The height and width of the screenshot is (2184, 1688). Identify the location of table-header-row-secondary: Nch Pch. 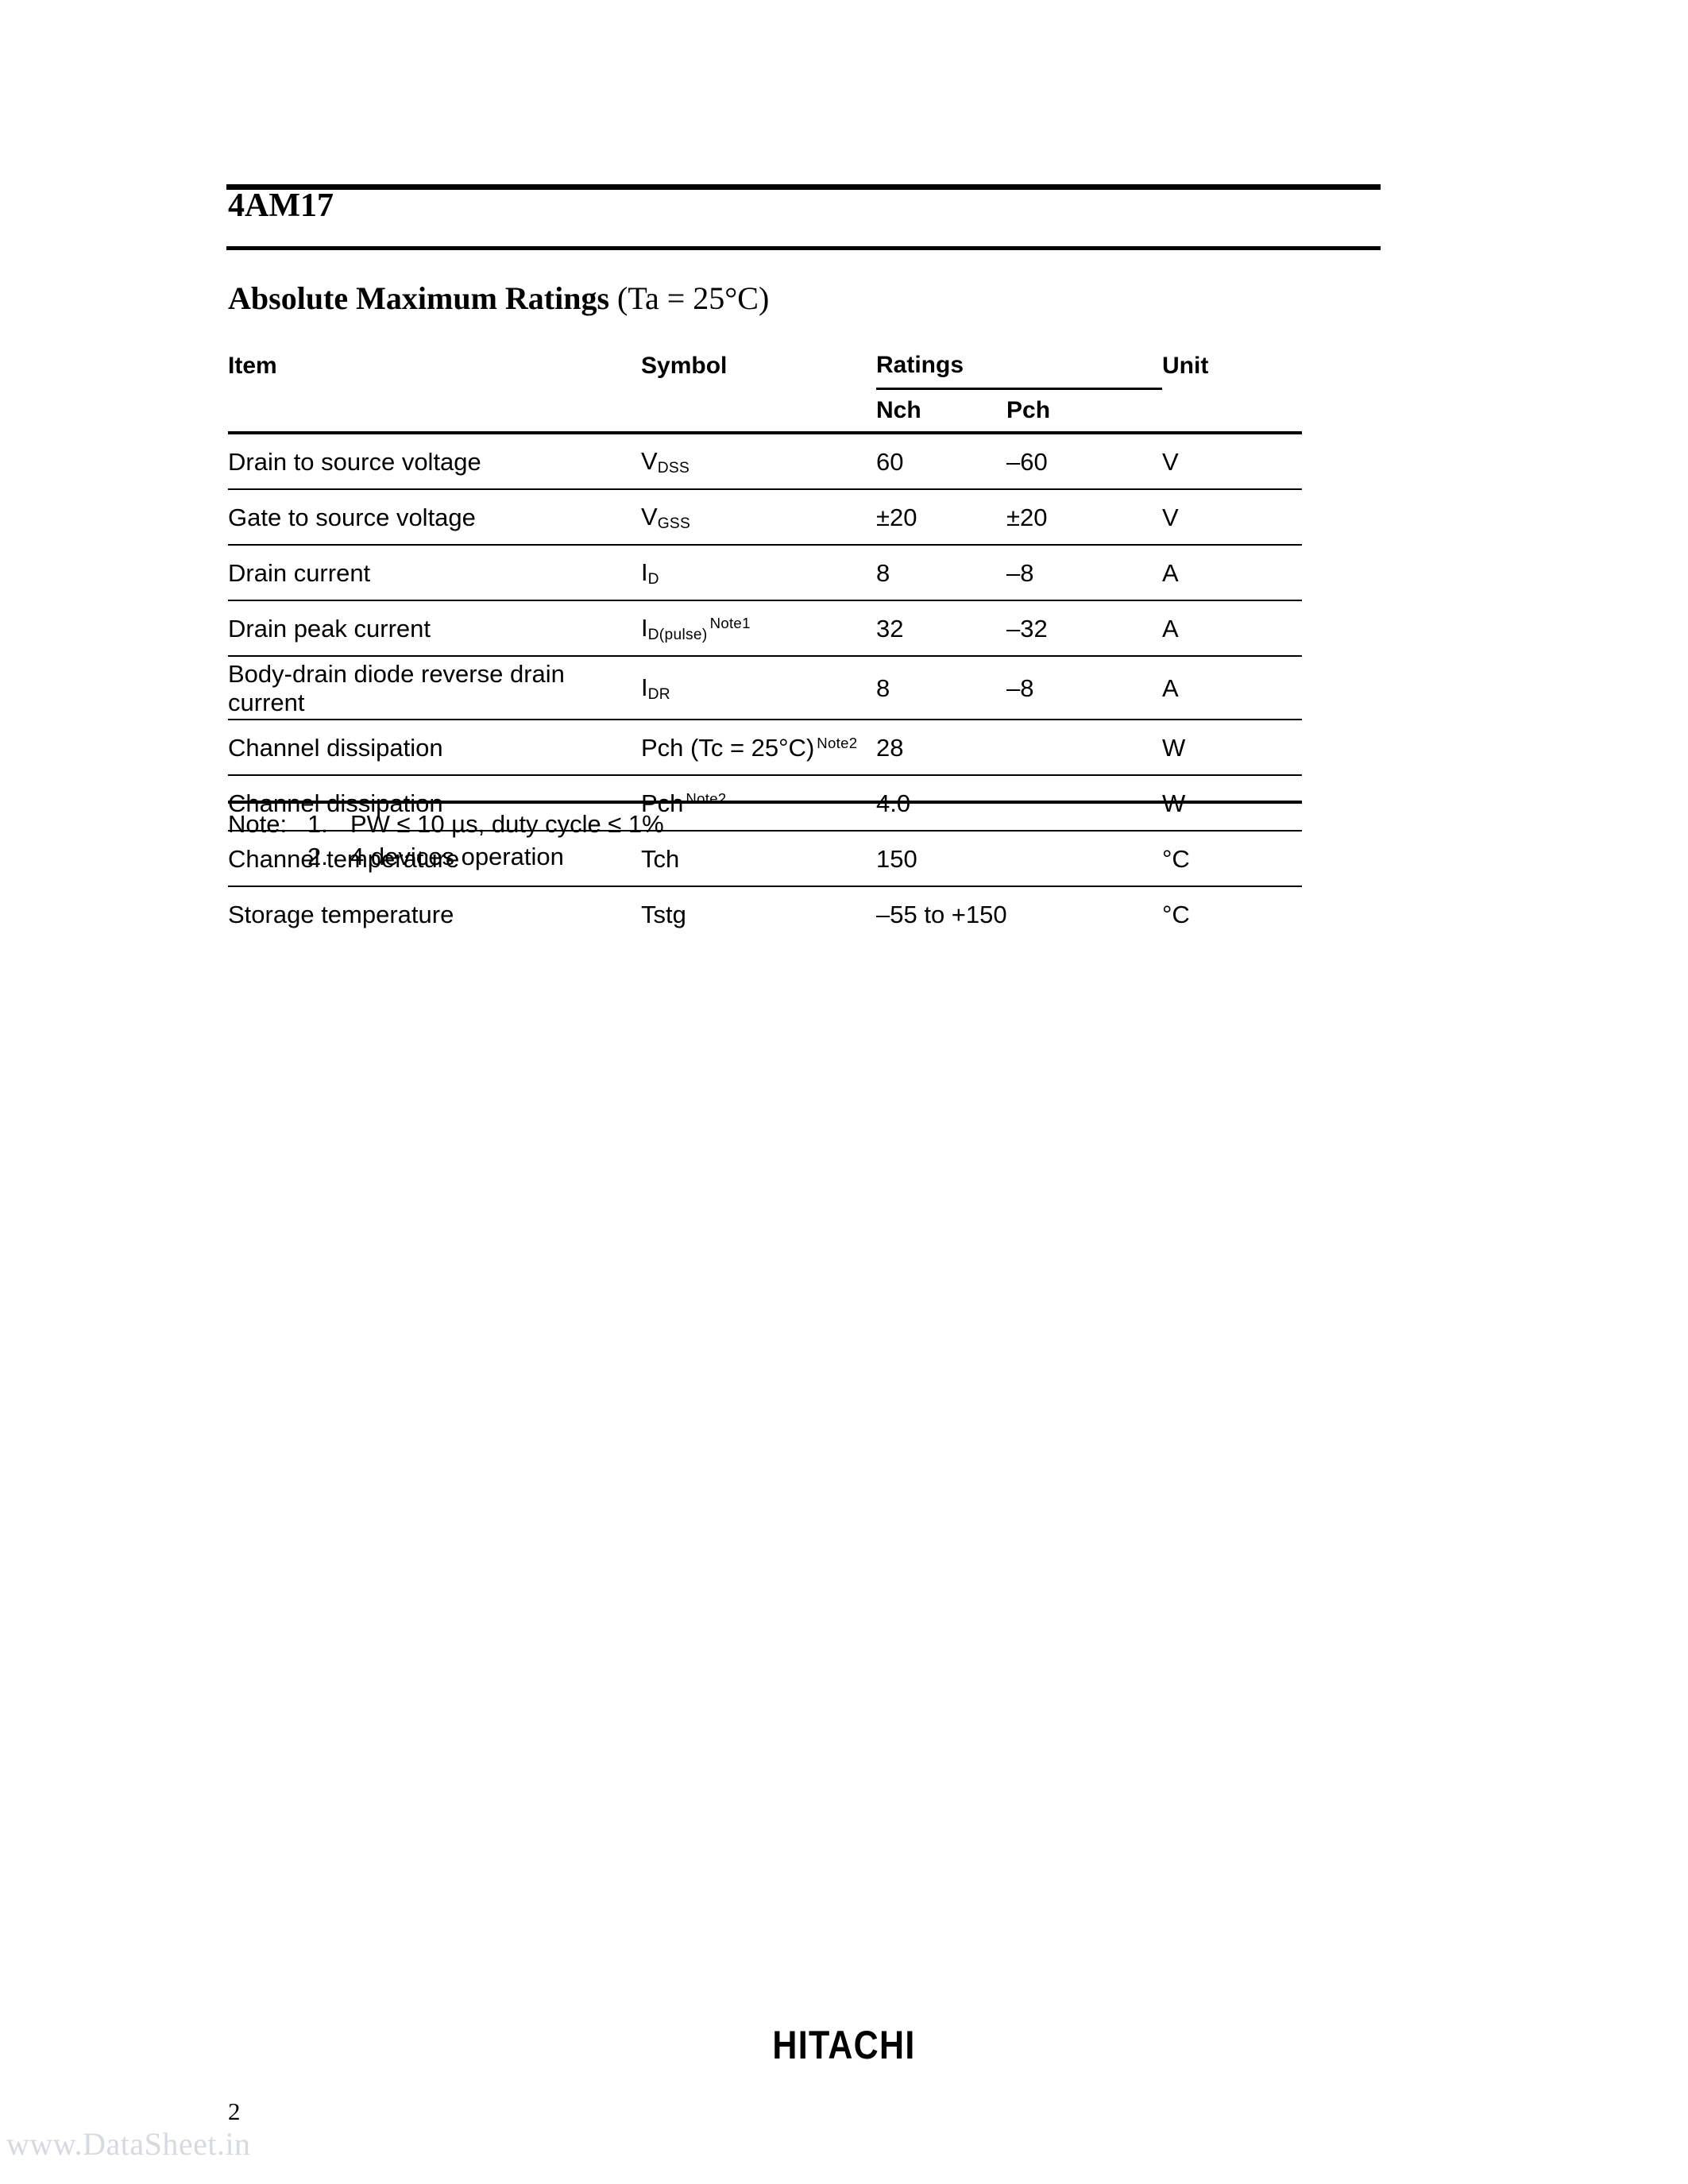
(765, 411).